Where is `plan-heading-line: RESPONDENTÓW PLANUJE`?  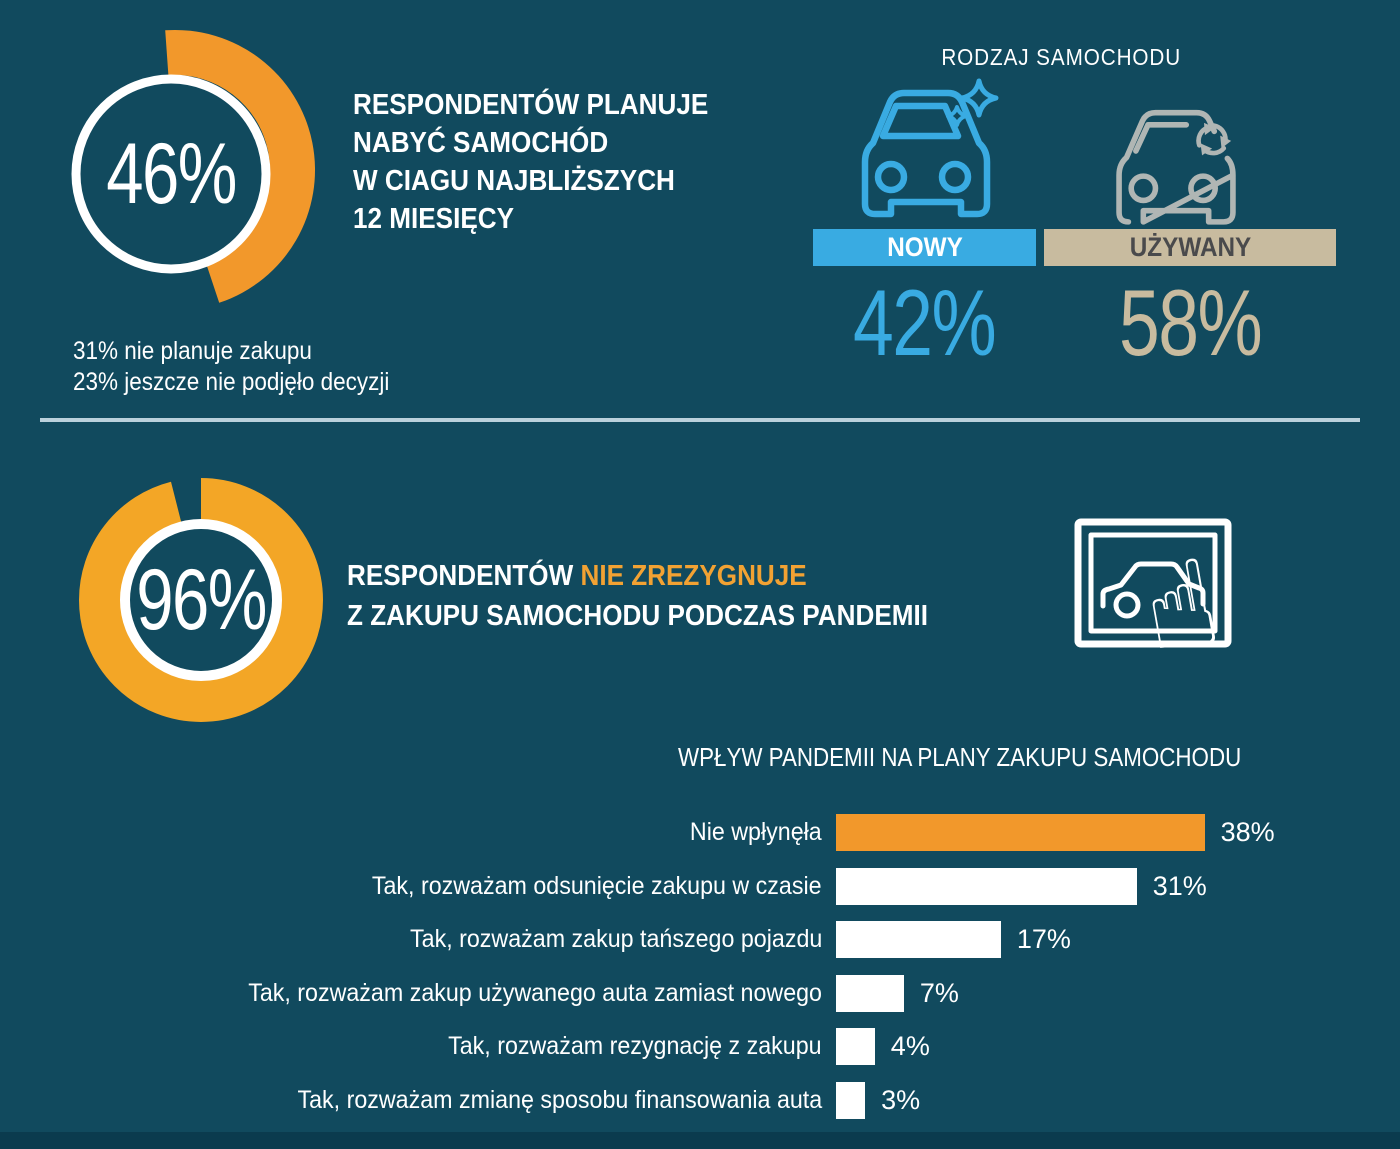
plan-heading-line: RESPONDENTÓW PLANUJE is located at coordinates (531, 105).